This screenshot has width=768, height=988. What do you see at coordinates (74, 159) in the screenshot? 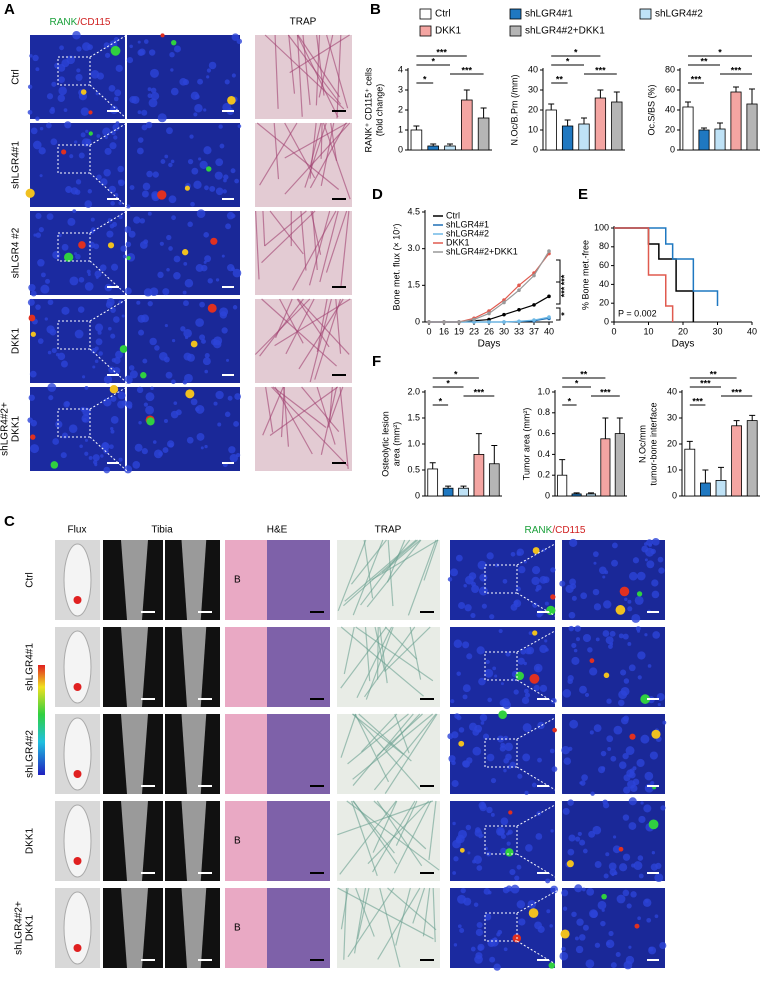
I see `zoom-box` at bounding box center [74, 159].